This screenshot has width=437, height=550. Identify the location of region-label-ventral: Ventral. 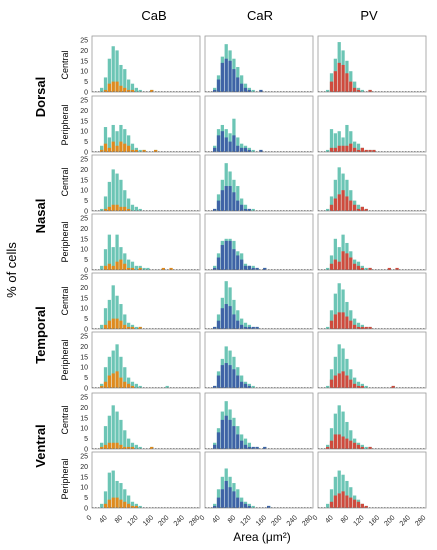
(40, 445).